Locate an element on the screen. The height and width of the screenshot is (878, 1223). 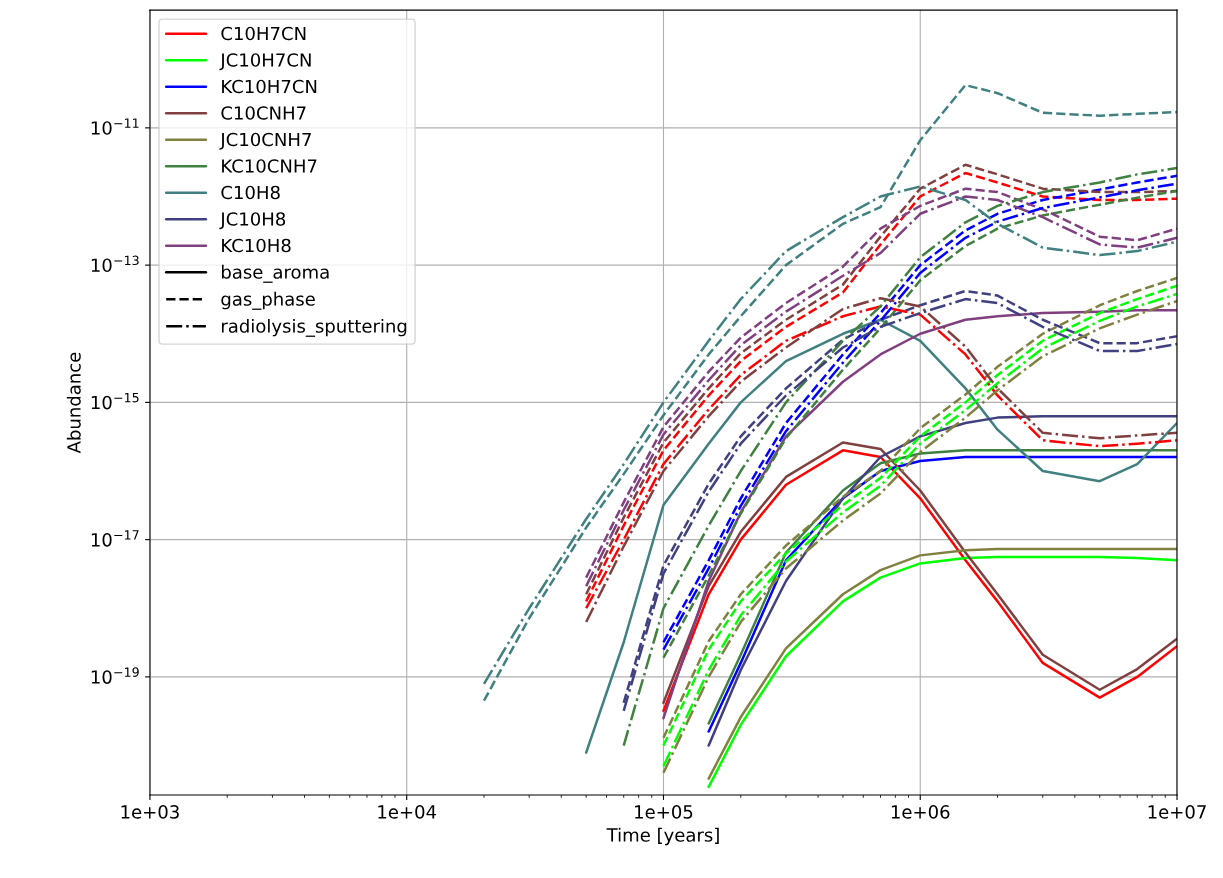
legend-label: JC10CNH7 is located at coordinates (265, 141).